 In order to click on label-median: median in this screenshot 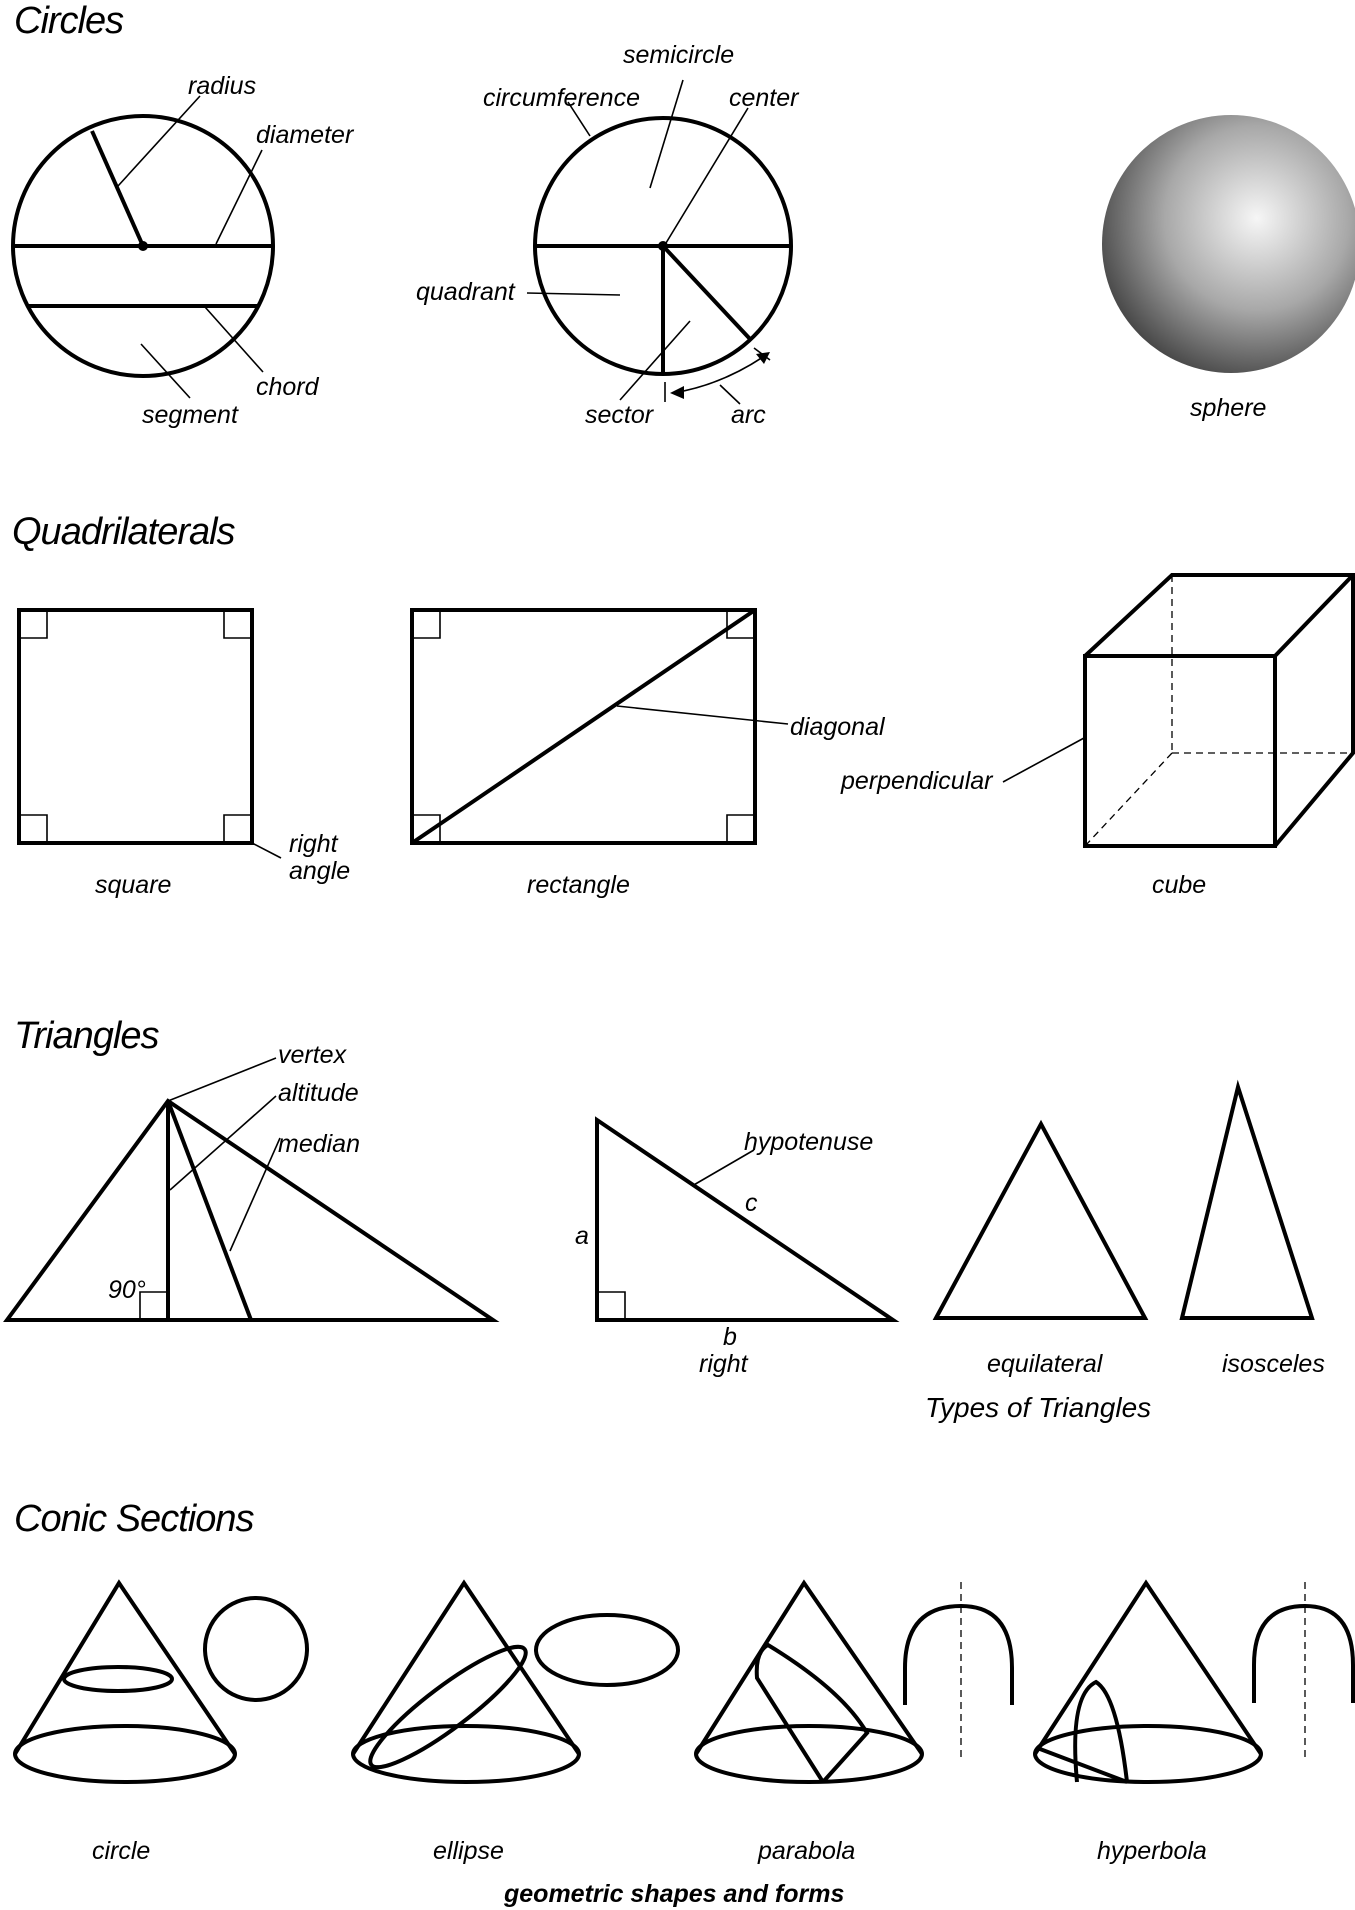, I will do `click(319, 1144)`.